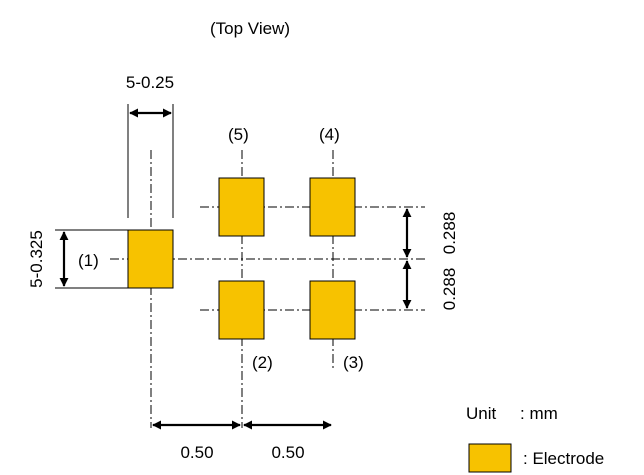 Image resolution: width=644 pixels, height=475 pixels. Describe the element at coordinates (238, 134) in the screenshot. I see `pad-label-5: (5)` at that location.